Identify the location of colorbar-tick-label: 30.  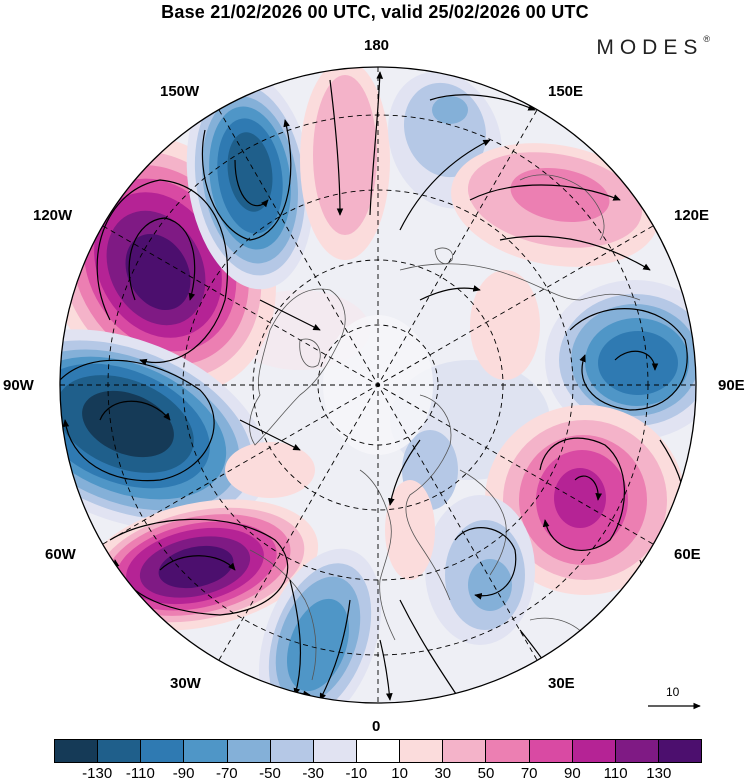
(443, 773).